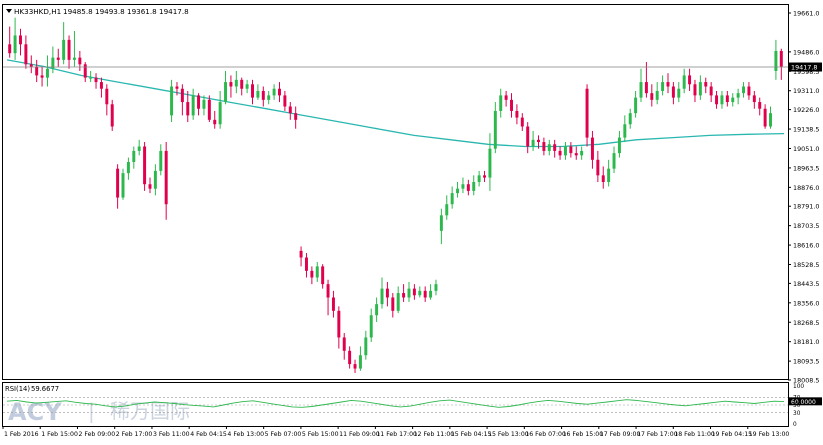  I want to click on y-tick-label: 18528.5, so click(806, 265).